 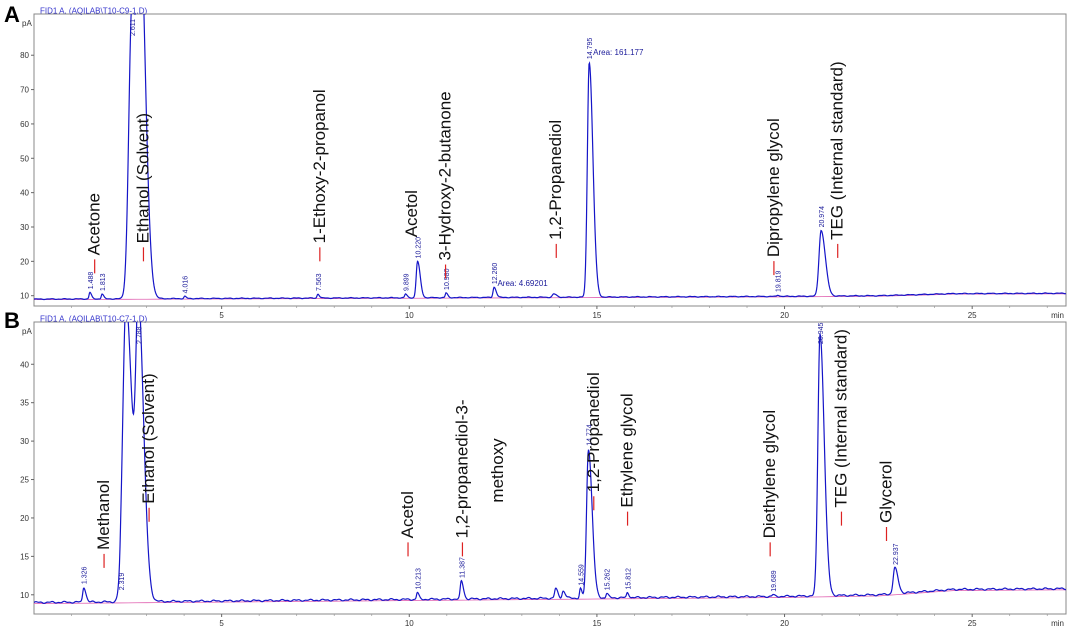 I want to click on area-annotation: Area: 161.177, so click(x=618, y=52).